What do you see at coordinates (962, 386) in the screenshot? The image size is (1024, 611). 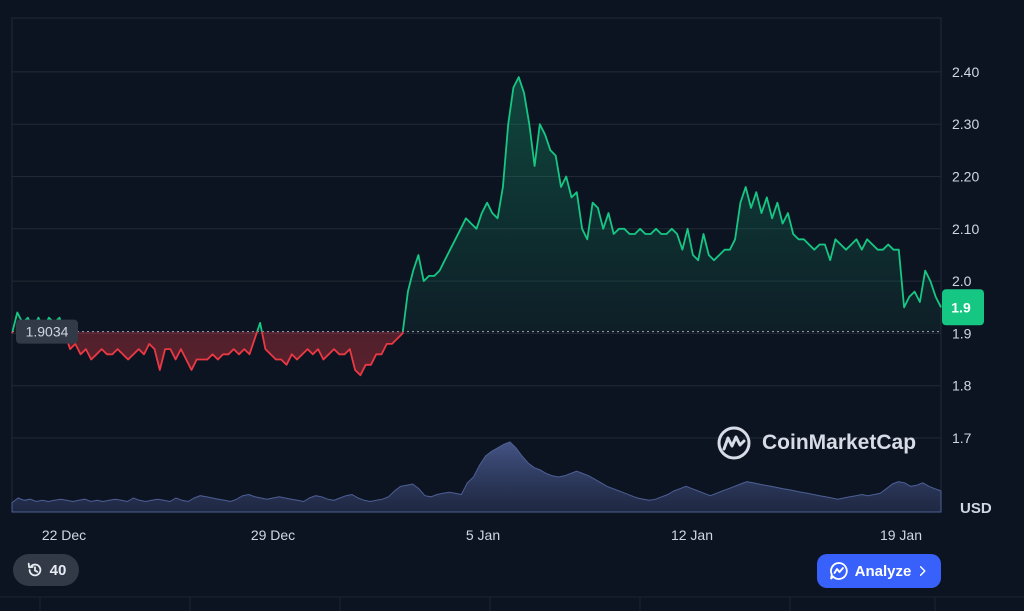 I see `y-tick-label: 1.8` at bounding box center [962, 386].